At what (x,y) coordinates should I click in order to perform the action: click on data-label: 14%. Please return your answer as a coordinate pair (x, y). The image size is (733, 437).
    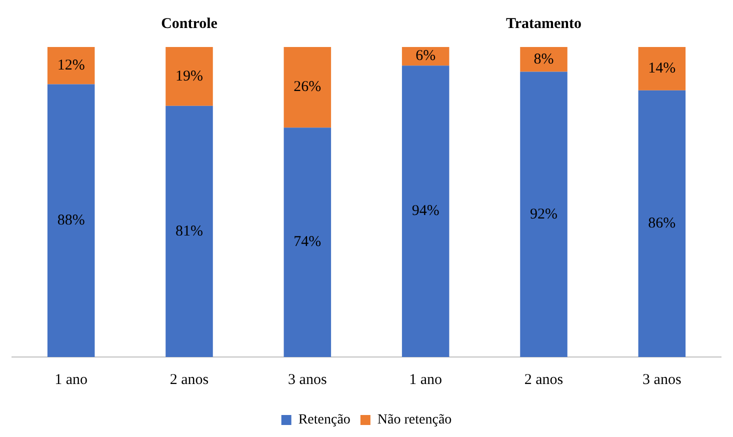
    Looking at the image, I should click on (662, 68).